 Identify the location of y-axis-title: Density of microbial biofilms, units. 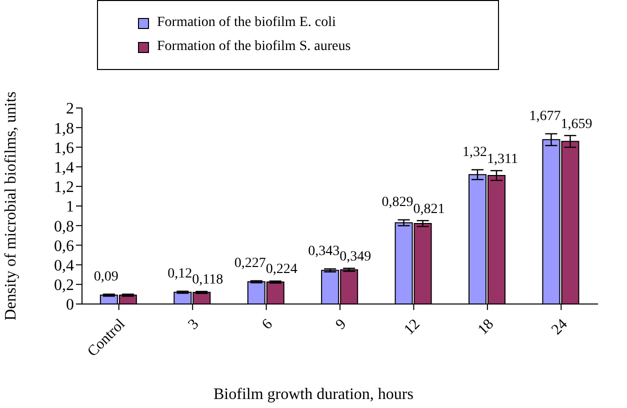
(11, 206).